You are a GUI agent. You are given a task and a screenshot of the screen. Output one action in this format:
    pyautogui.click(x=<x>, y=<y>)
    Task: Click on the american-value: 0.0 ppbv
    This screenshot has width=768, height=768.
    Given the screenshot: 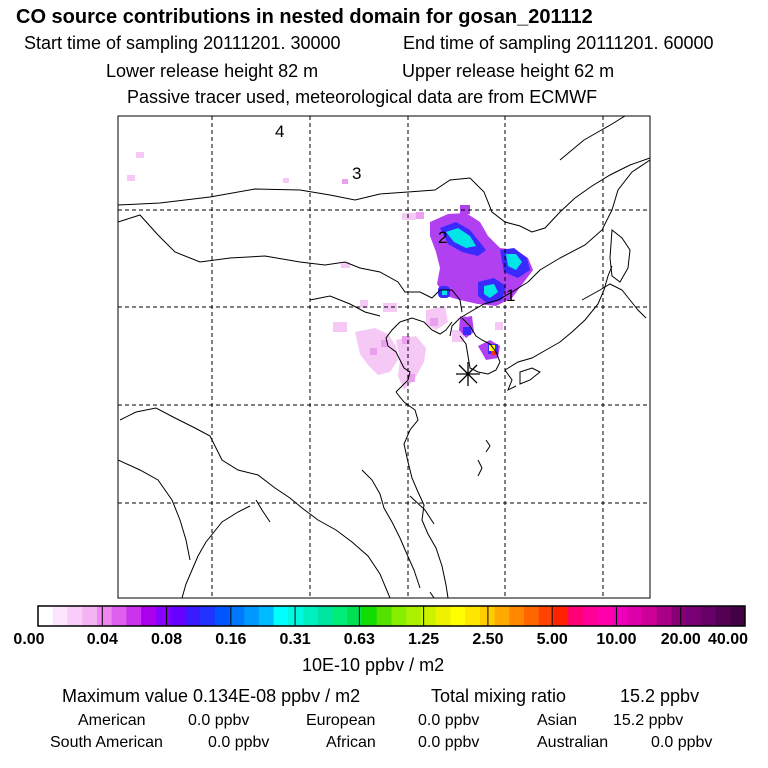 What is the action you would take?
    pyautogui.click(x=219, y=720)
    